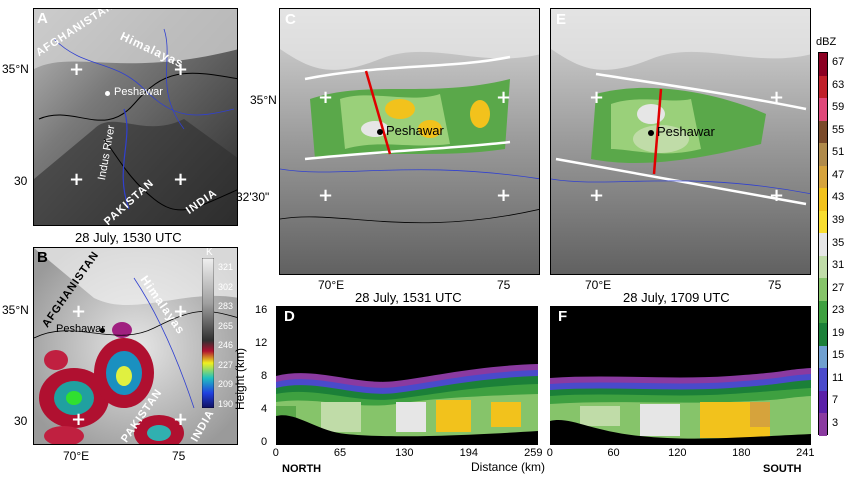 The image size is (850, 484). I want to click on panel-f-south-label: SOUTH, so click(782, 469).